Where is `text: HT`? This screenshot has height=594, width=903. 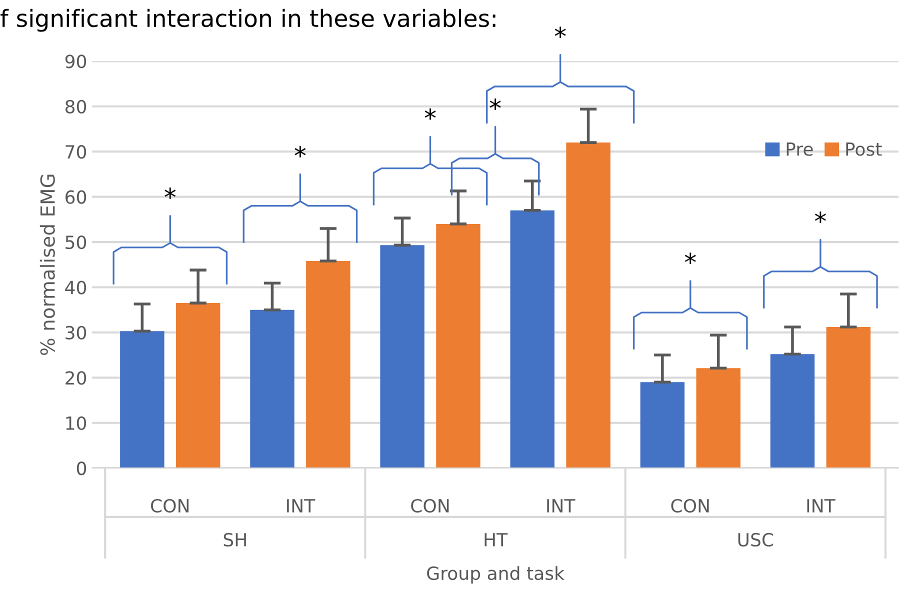 text: HT is located at coordinates (496, 539).